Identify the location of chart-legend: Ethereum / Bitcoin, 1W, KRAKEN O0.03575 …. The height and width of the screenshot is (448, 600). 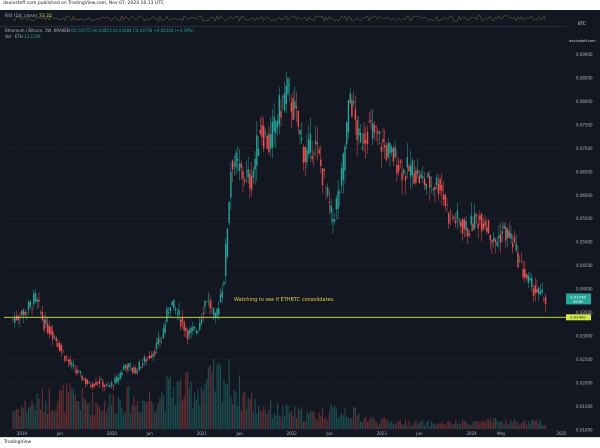
(99, 34).